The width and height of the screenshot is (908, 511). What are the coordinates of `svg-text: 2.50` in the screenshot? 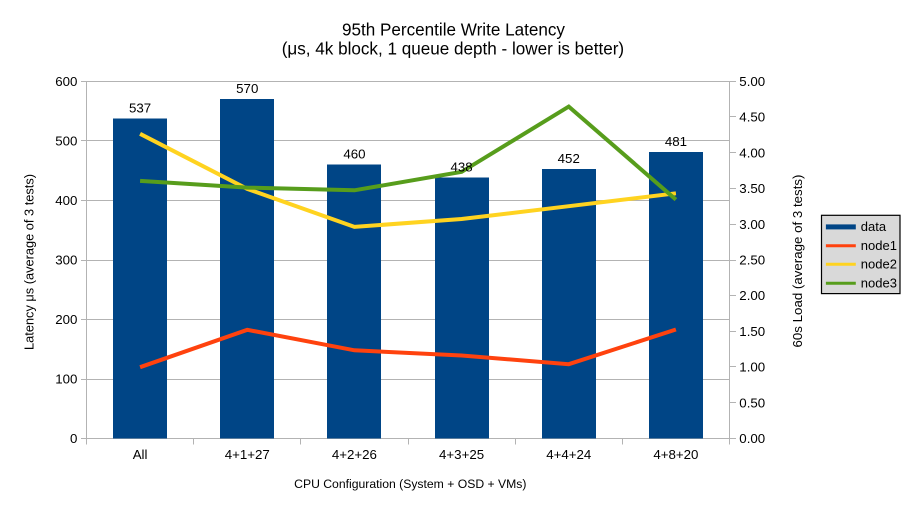 It's located at (752, 260).